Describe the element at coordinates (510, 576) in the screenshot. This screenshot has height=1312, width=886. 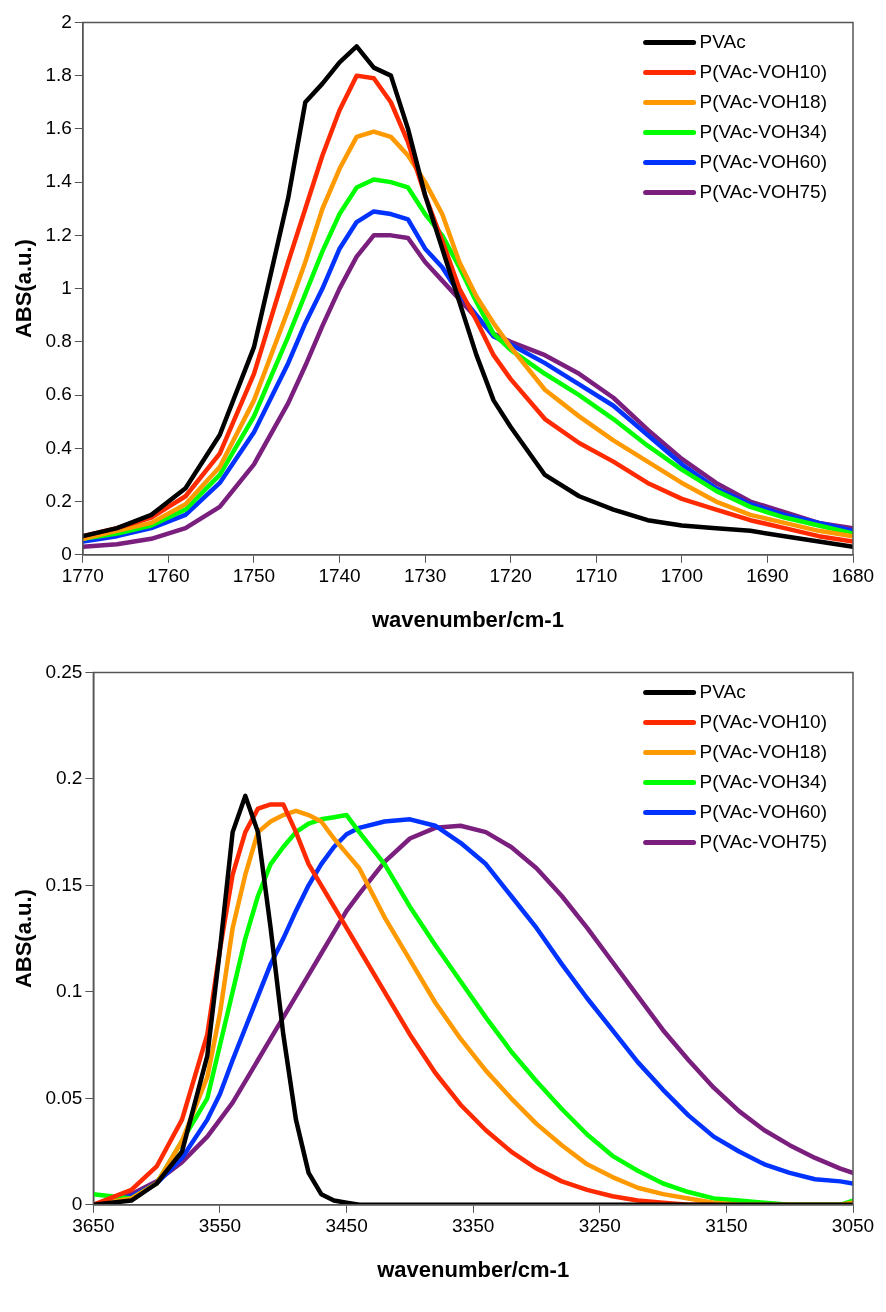
I see `x-tick-label: 1720` at that location.